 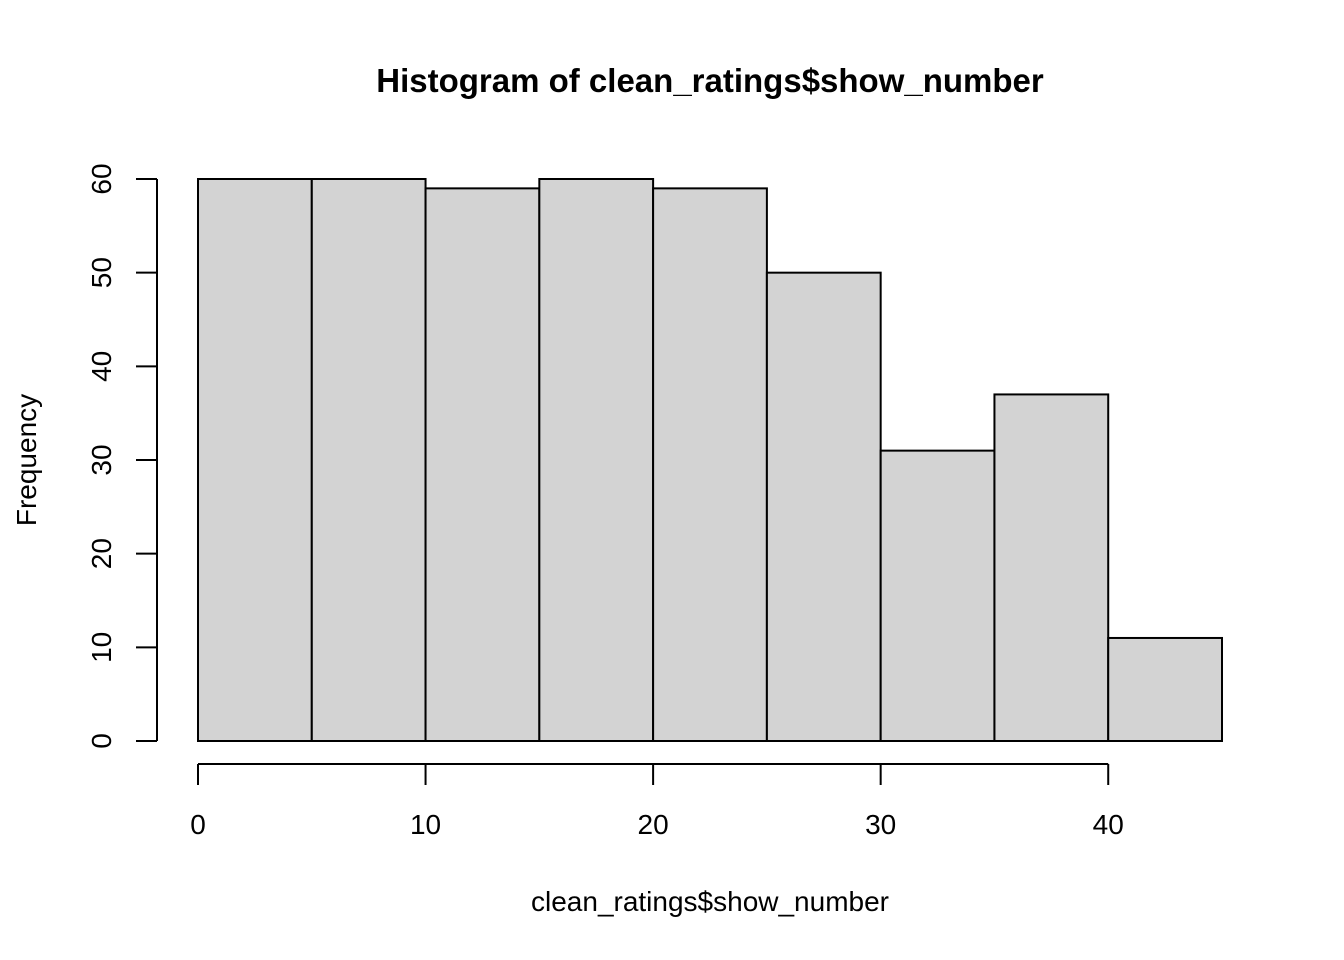 I want to click on x-tick-label-2: 20, so click(x=653, y=824).